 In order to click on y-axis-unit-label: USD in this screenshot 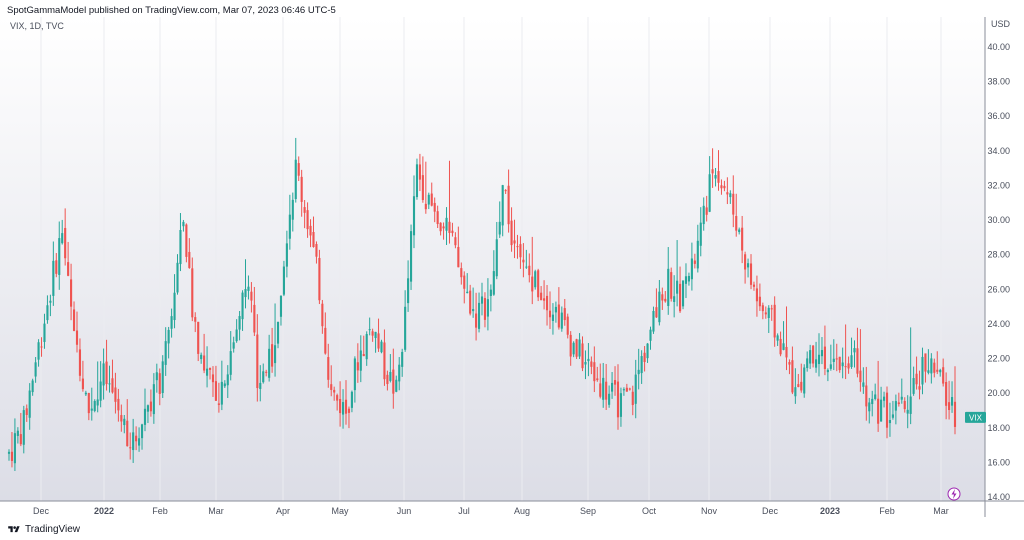, I will do `click(1001, 24)`.